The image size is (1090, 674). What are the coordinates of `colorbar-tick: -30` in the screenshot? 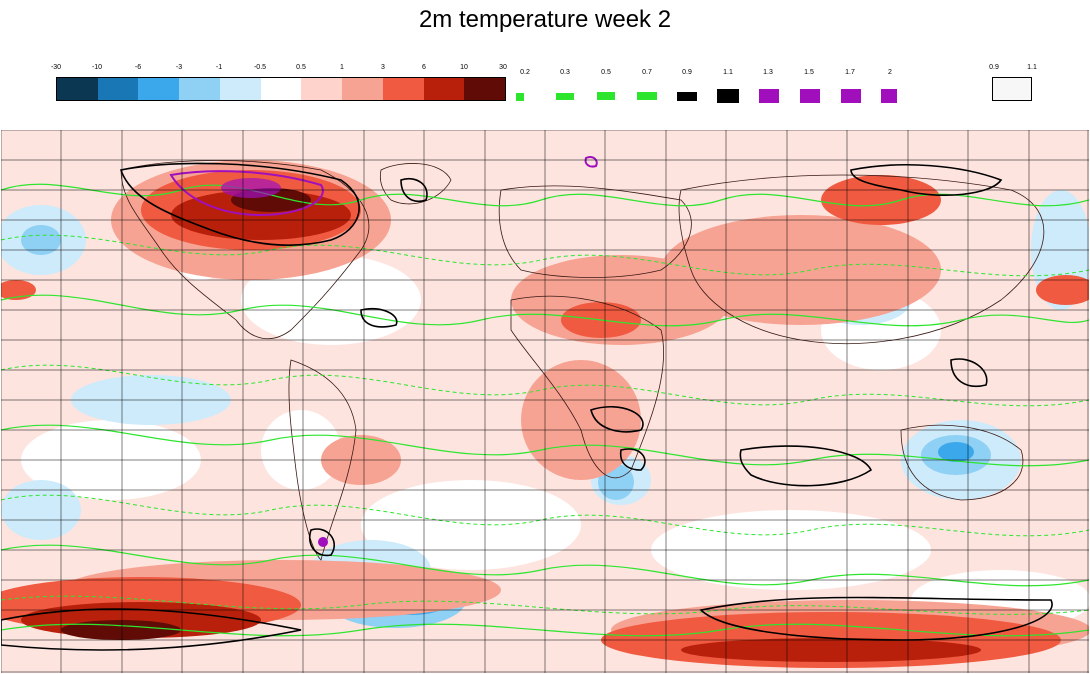 It's located at (56, 67).